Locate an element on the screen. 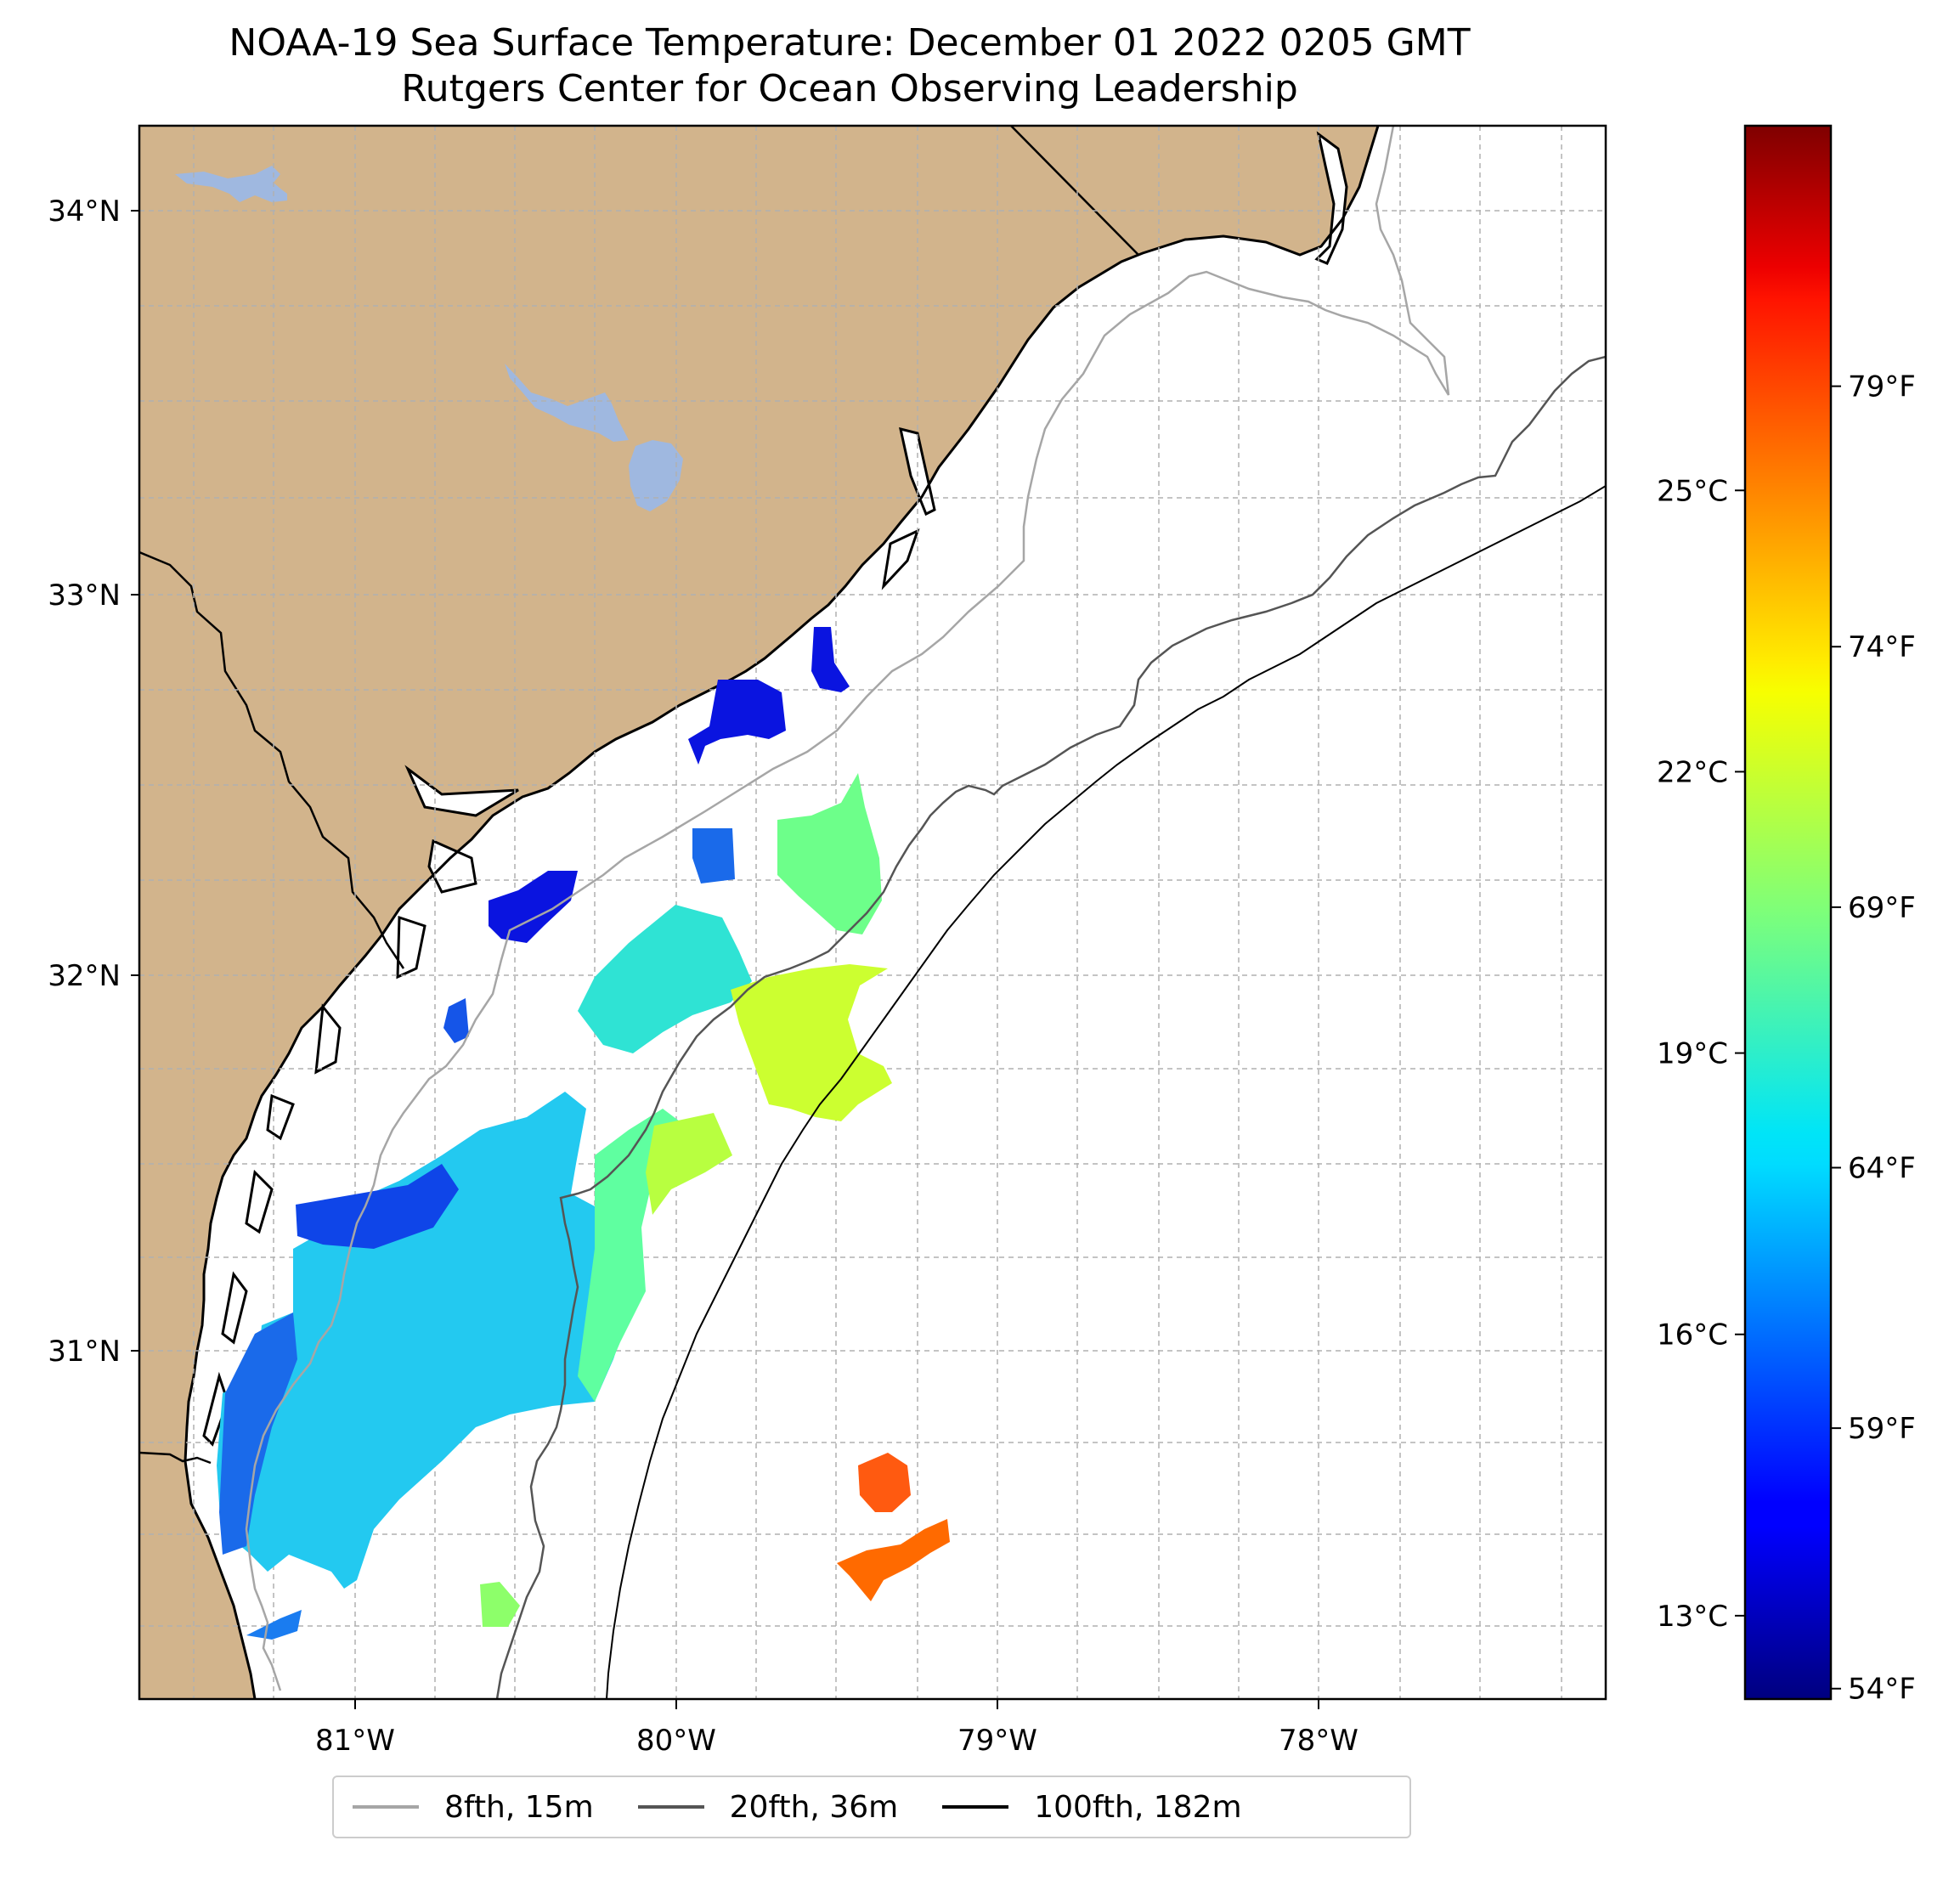  lat-label-34: 34°N is located at coordinates (85, 212).